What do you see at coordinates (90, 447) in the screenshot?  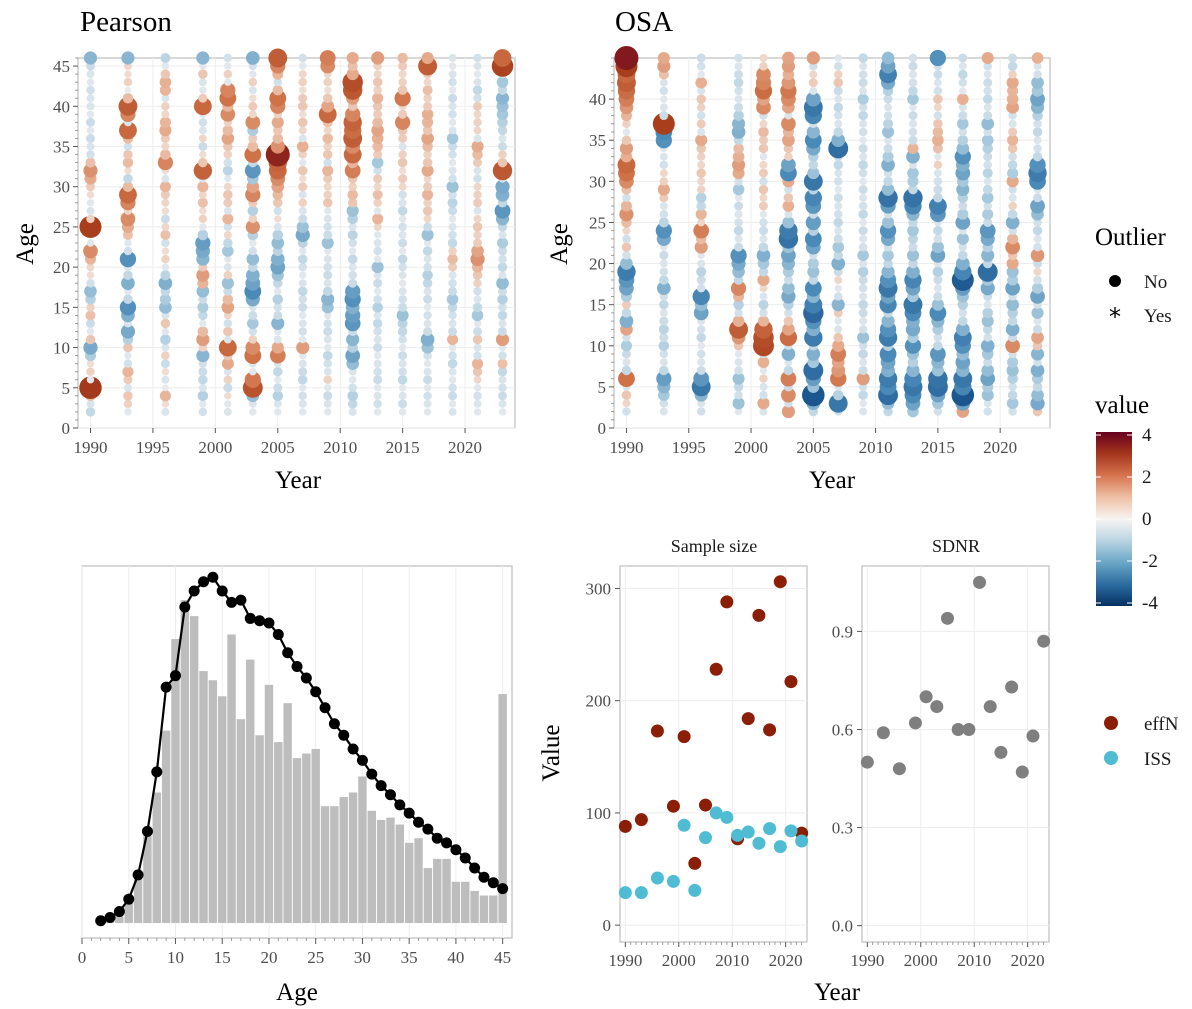 I see `pearson-xtick-label: 1990` at bounding box center [90, 447].